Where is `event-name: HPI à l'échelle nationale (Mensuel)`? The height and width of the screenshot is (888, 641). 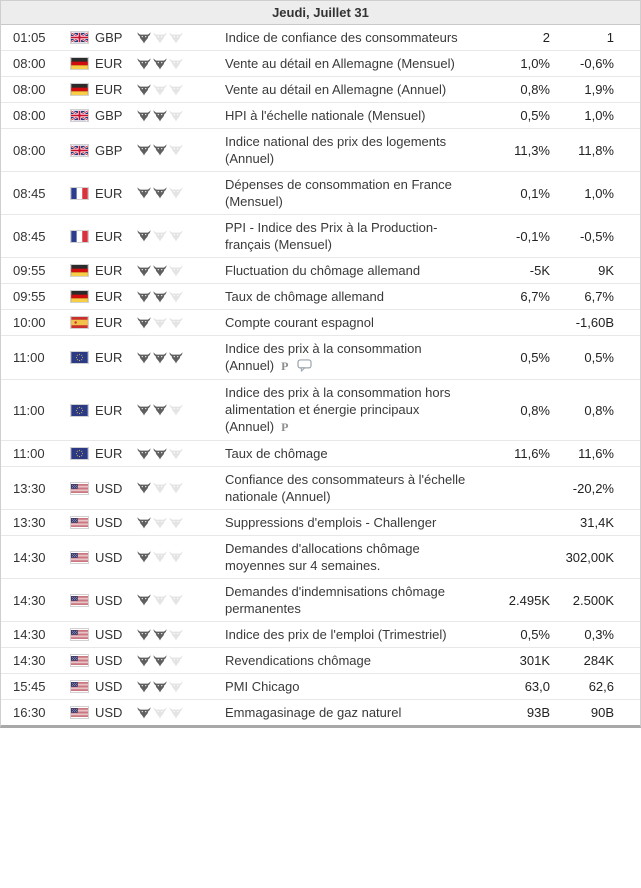
event-name: HPI à l'échelle nationale (Mensuel) is located at coordinates (325, 115).